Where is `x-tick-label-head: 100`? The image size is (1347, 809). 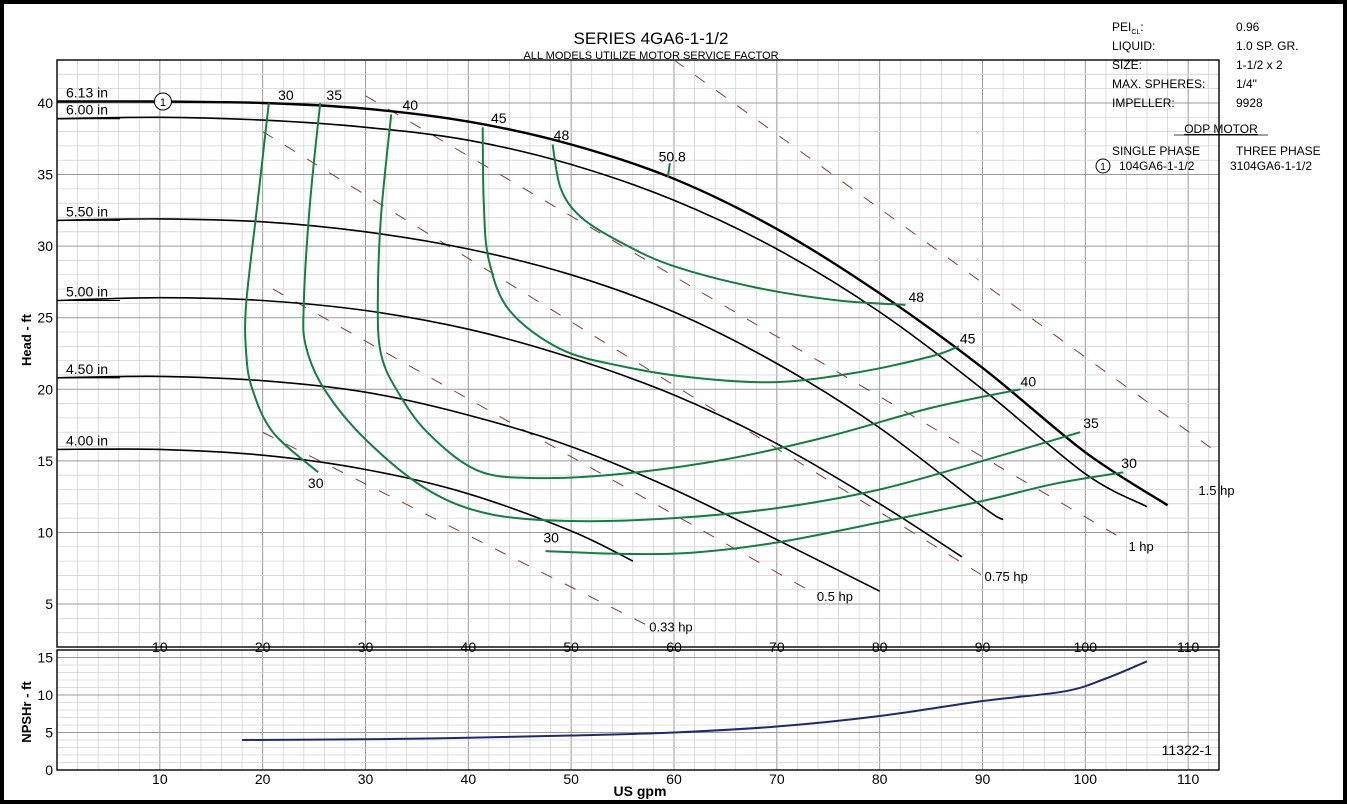
x-tick-label-head: 100 is located at coordinates (1086, 647).